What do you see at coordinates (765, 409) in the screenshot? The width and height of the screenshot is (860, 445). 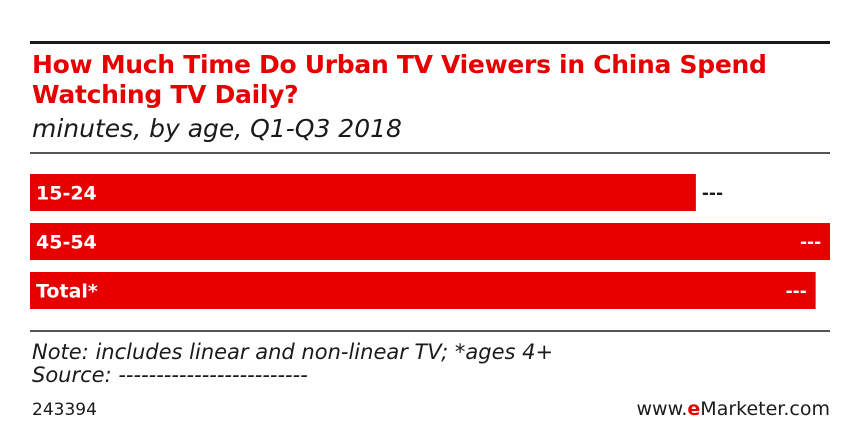 I see `brand-rest: Marketer.com` at bounding box center [765, 409].